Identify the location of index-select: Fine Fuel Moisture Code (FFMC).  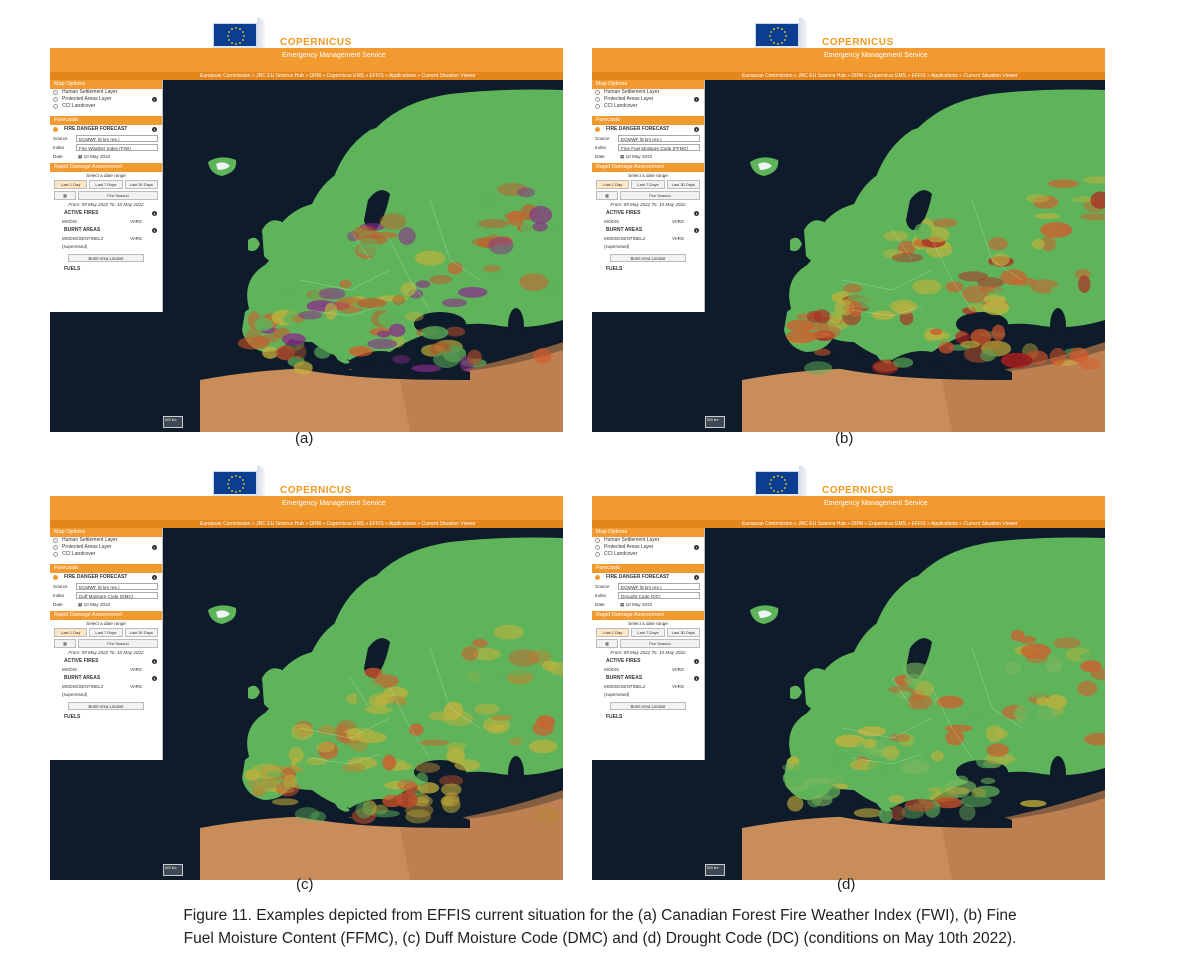
(659, 147).